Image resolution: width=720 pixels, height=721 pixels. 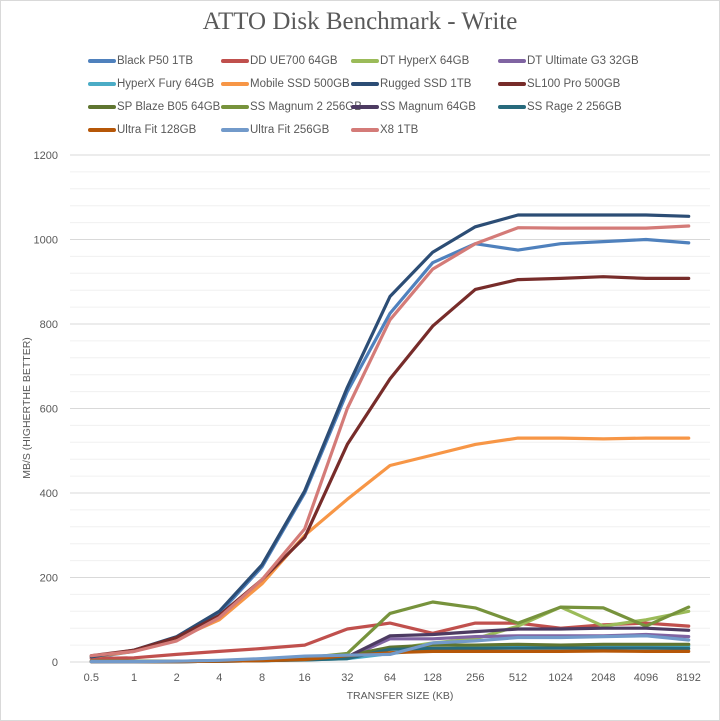 I want to click on legend-item: Ultra Fit 256GB, so click(x=275, y=130).